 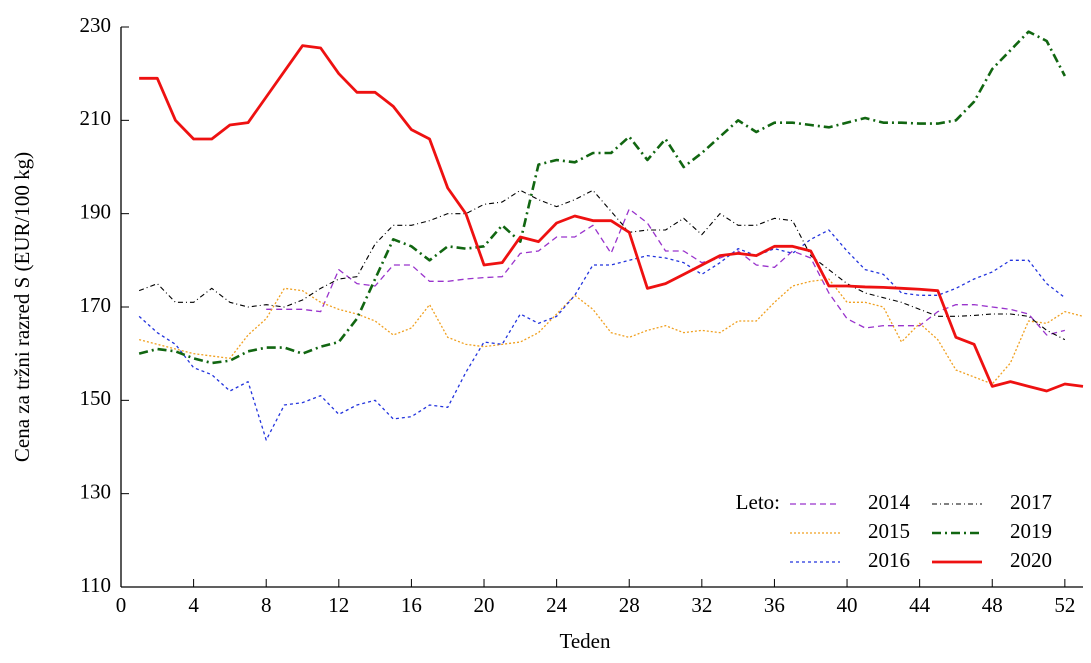 I want to click on legend-label: 2019, so click(x=1031, y=531).